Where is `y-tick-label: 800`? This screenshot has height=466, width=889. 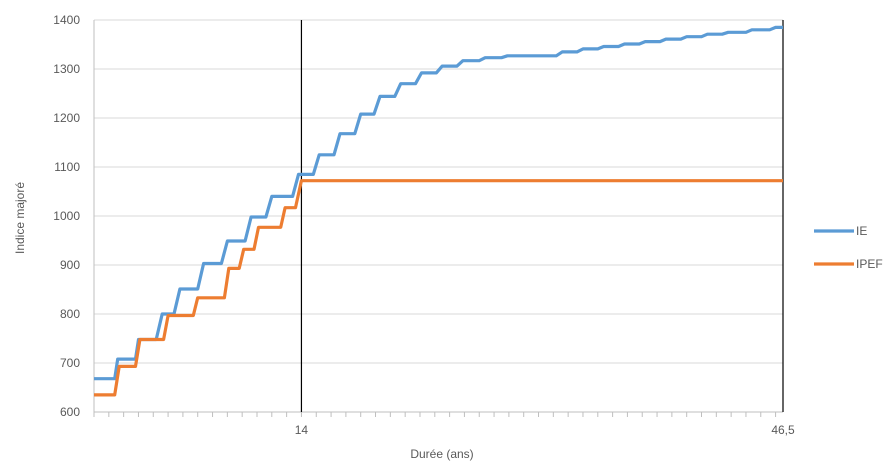
y-tick-label: 800 is located at coordinates (70, 314).